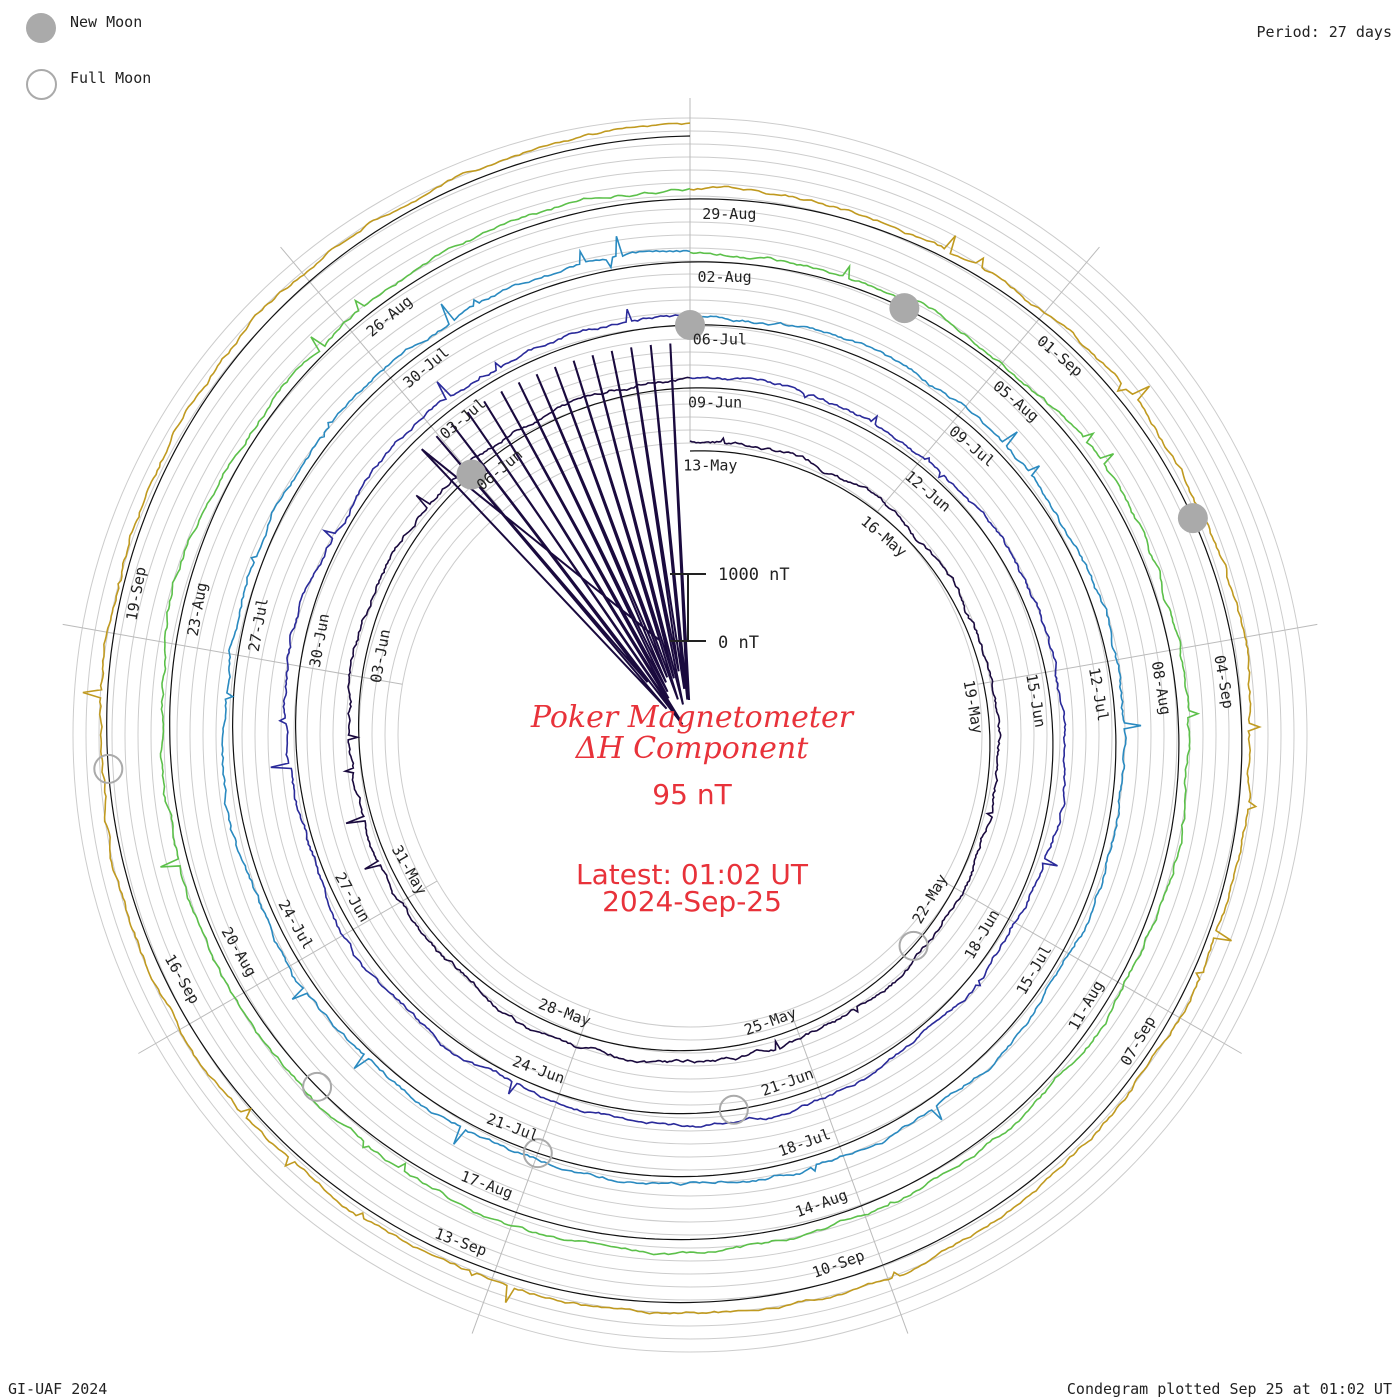  Describe the element at coordinates (1138, 1041) in the screenshot. I see `date-label-07-Sep: 07-Sep` at that location.